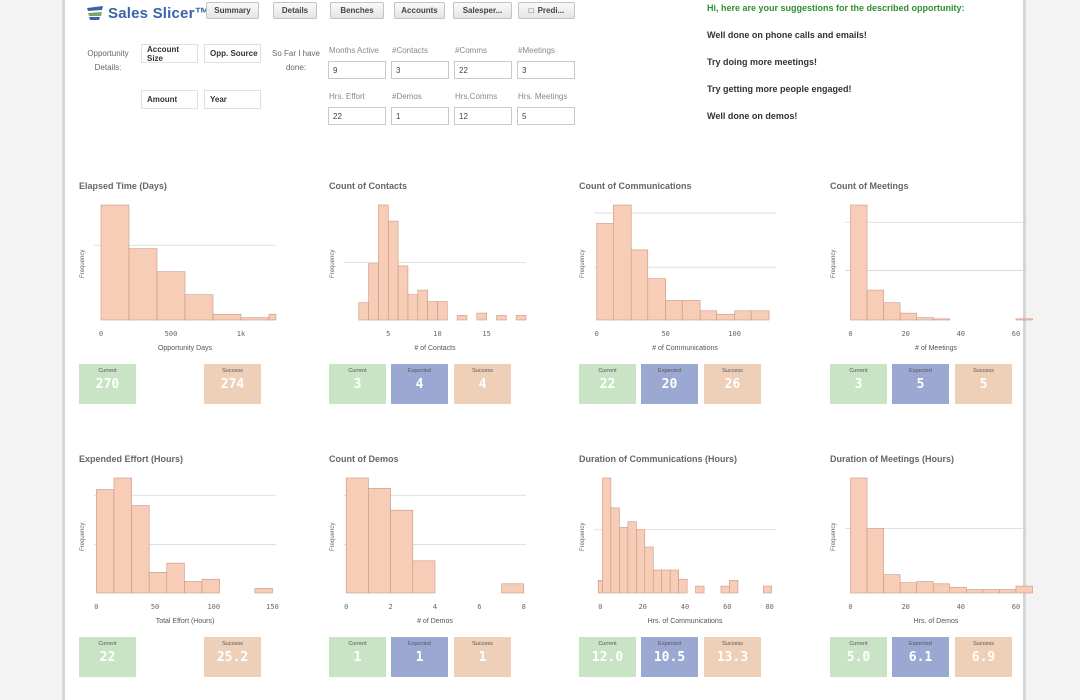  Describe the element at coordinates (892, 459) in the screenshot. I see `chart-title: Duration of Meetings (Hours)` at that location.